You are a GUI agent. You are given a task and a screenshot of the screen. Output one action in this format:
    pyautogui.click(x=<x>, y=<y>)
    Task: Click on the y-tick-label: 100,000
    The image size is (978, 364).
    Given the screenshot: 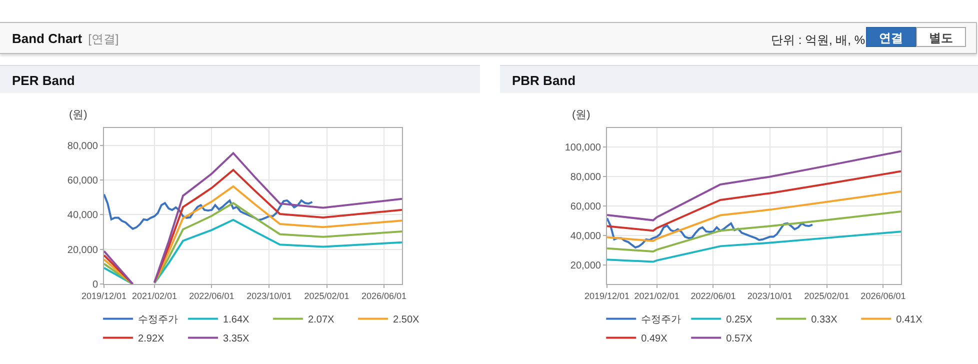 What is the action you would take?
    pyautogui.click(x=583, y=148)
    